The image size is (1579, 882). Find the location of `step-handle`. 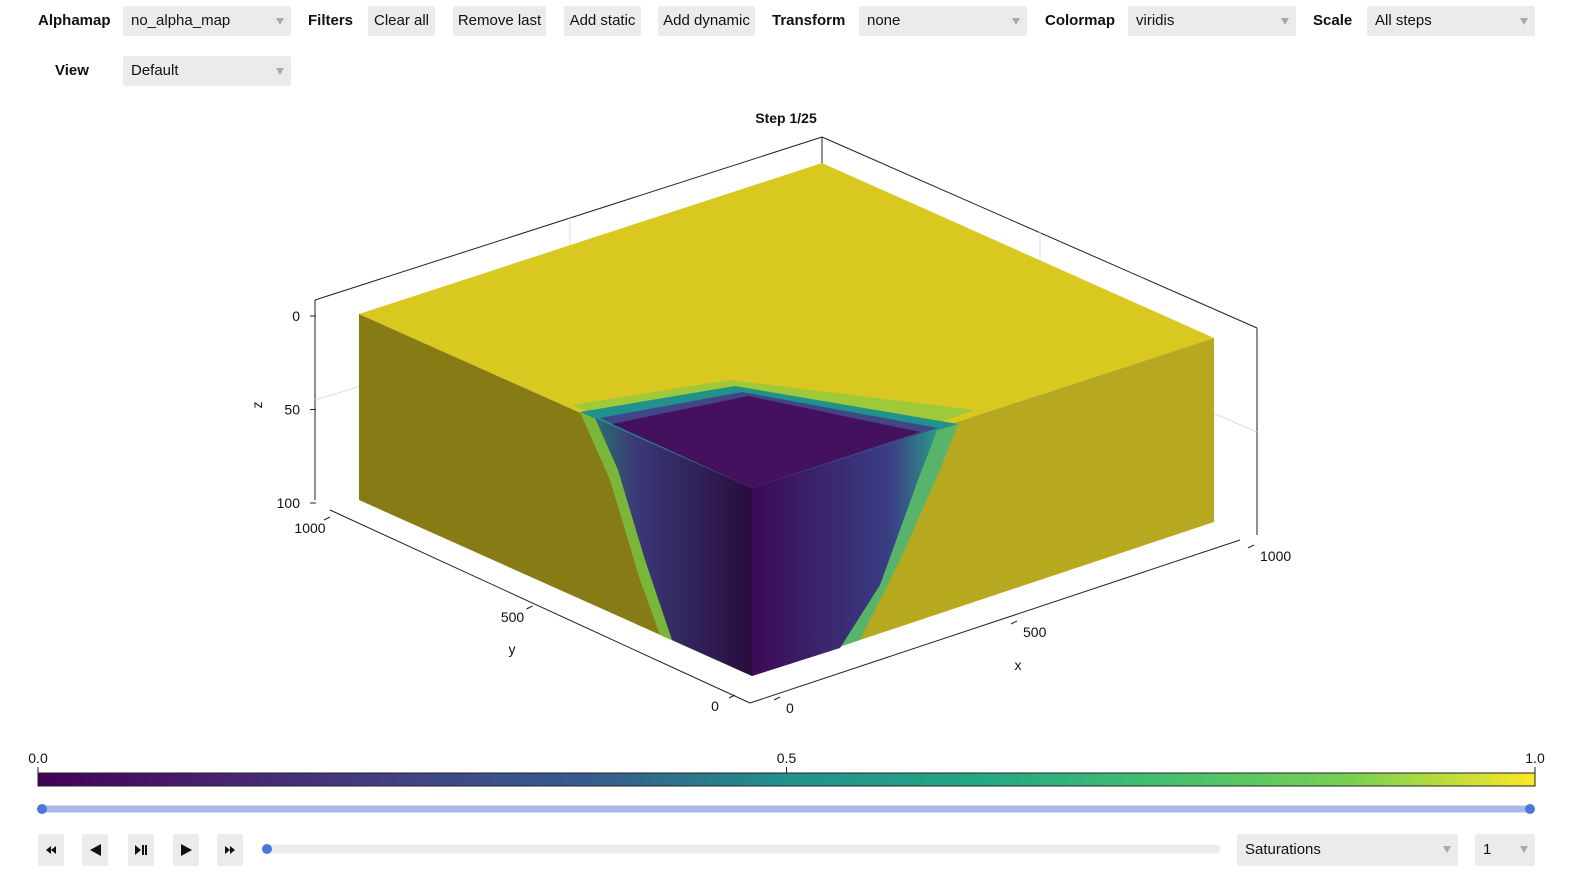

step-handle is located at coordinates (267, 849).